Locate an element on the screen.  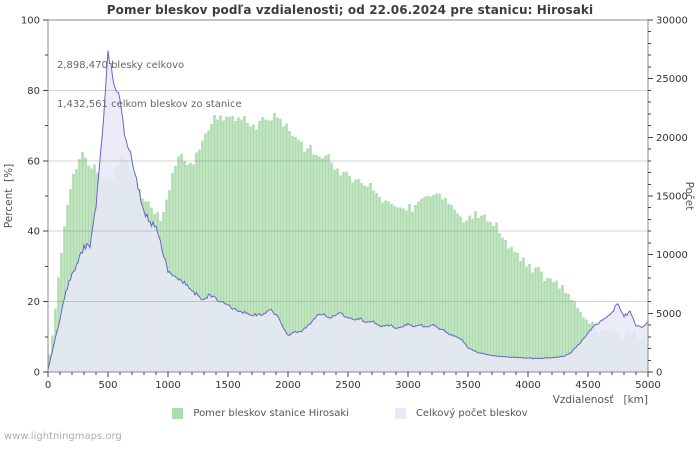
station-ratio-legend-swatch is located at coordinates (178, 413).